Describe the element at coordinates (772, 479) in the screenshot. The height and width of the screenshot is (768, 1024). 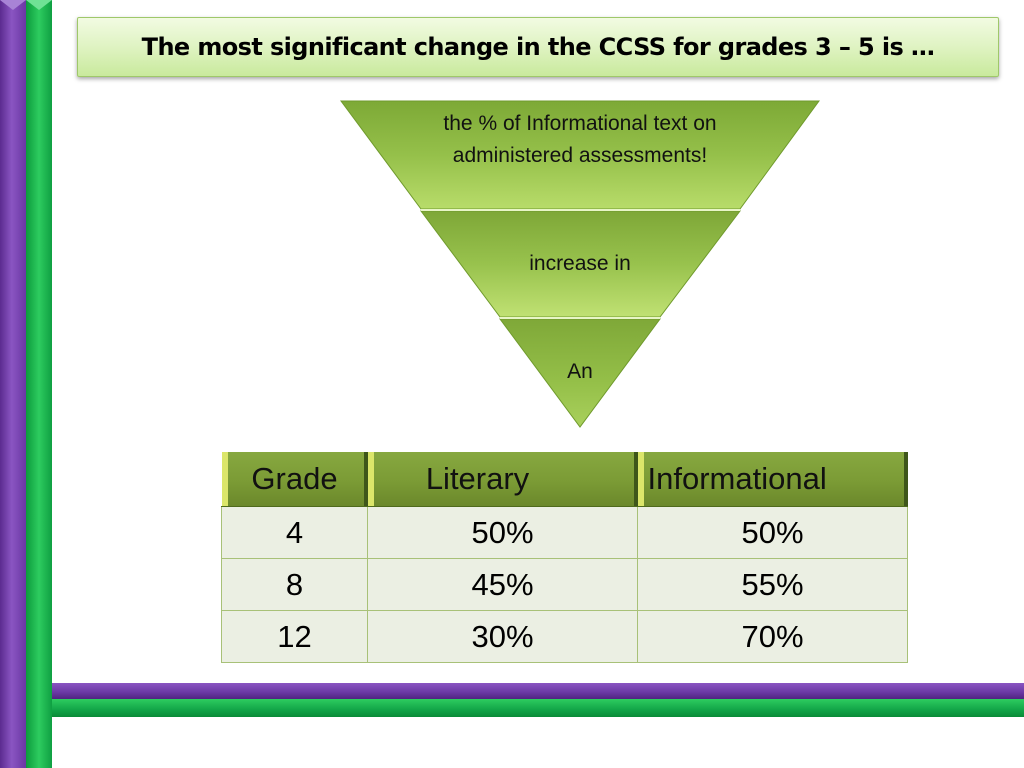
I see `header-informational: Informational` at that location.